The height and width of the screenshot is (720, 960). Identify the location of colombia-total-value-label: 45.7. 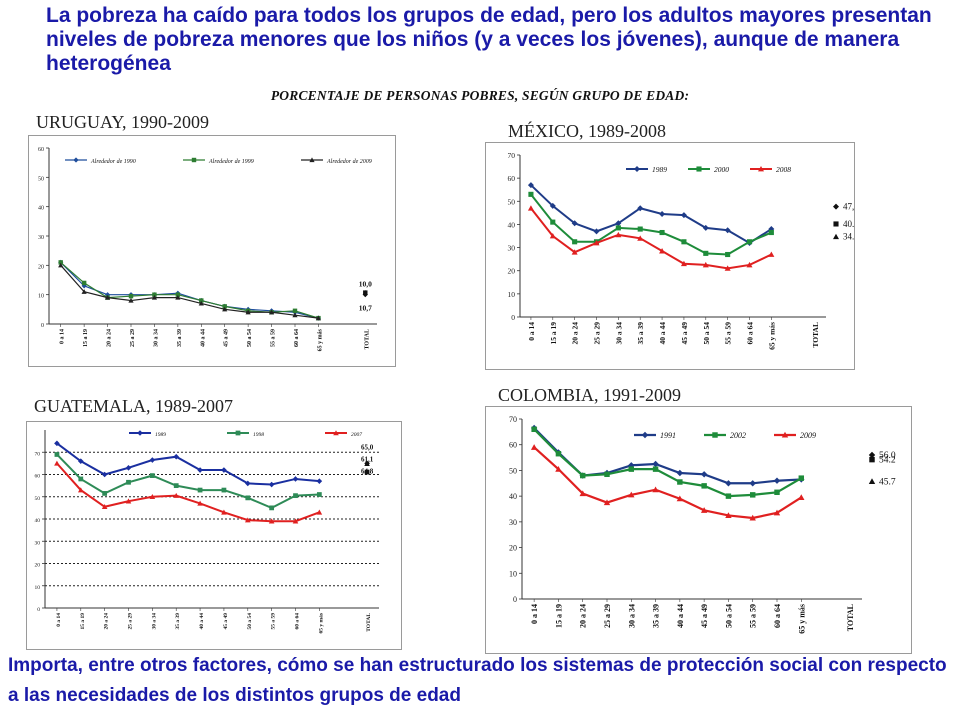
(887, 482).